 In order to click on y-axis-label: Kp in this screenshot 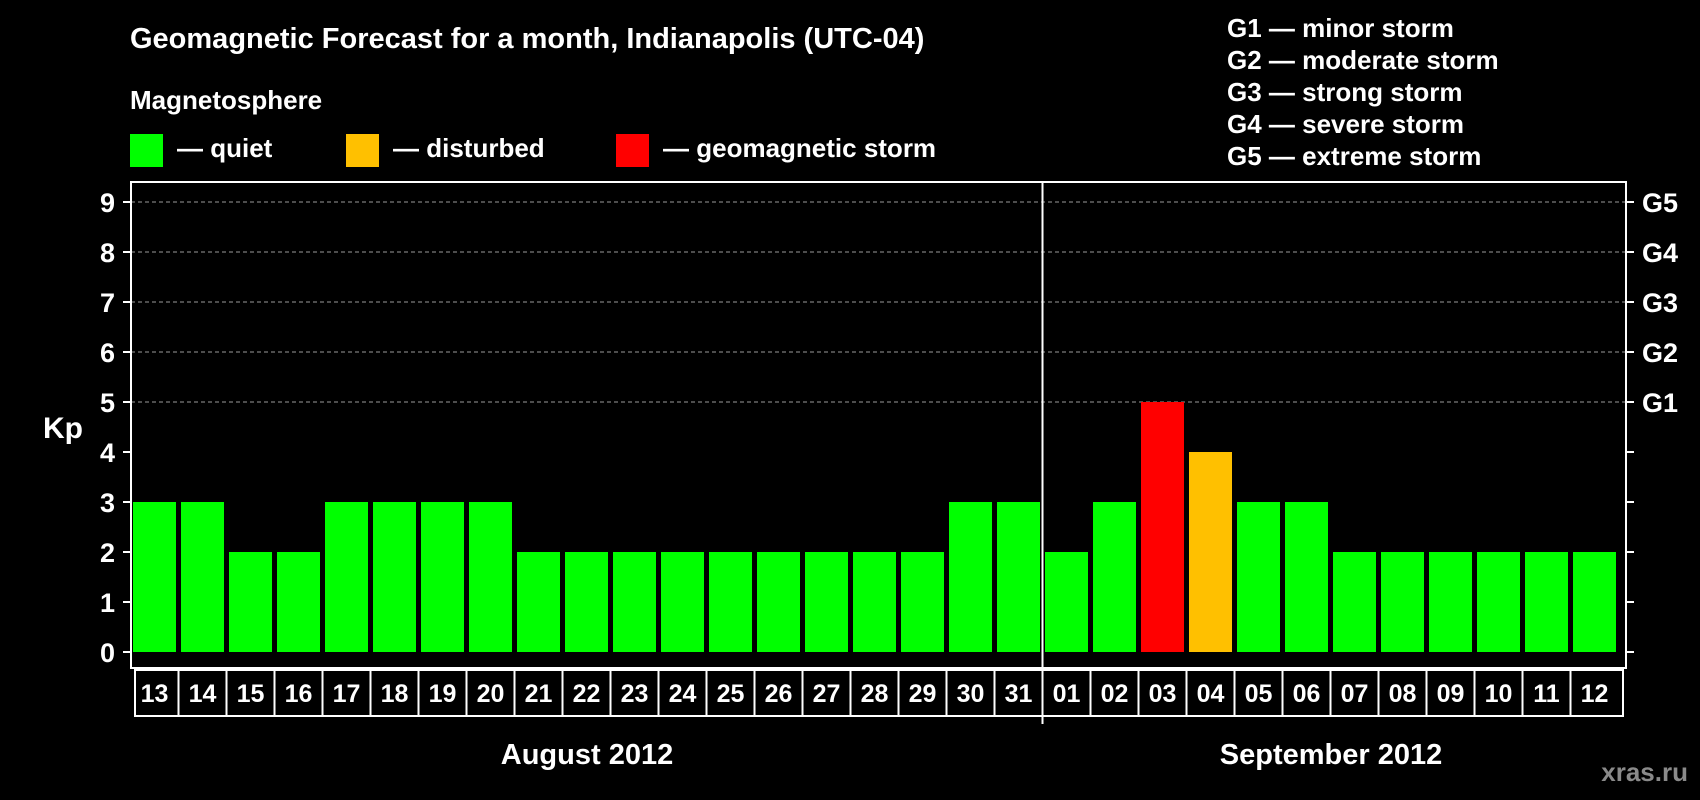, I will do `click(63, 428)`.